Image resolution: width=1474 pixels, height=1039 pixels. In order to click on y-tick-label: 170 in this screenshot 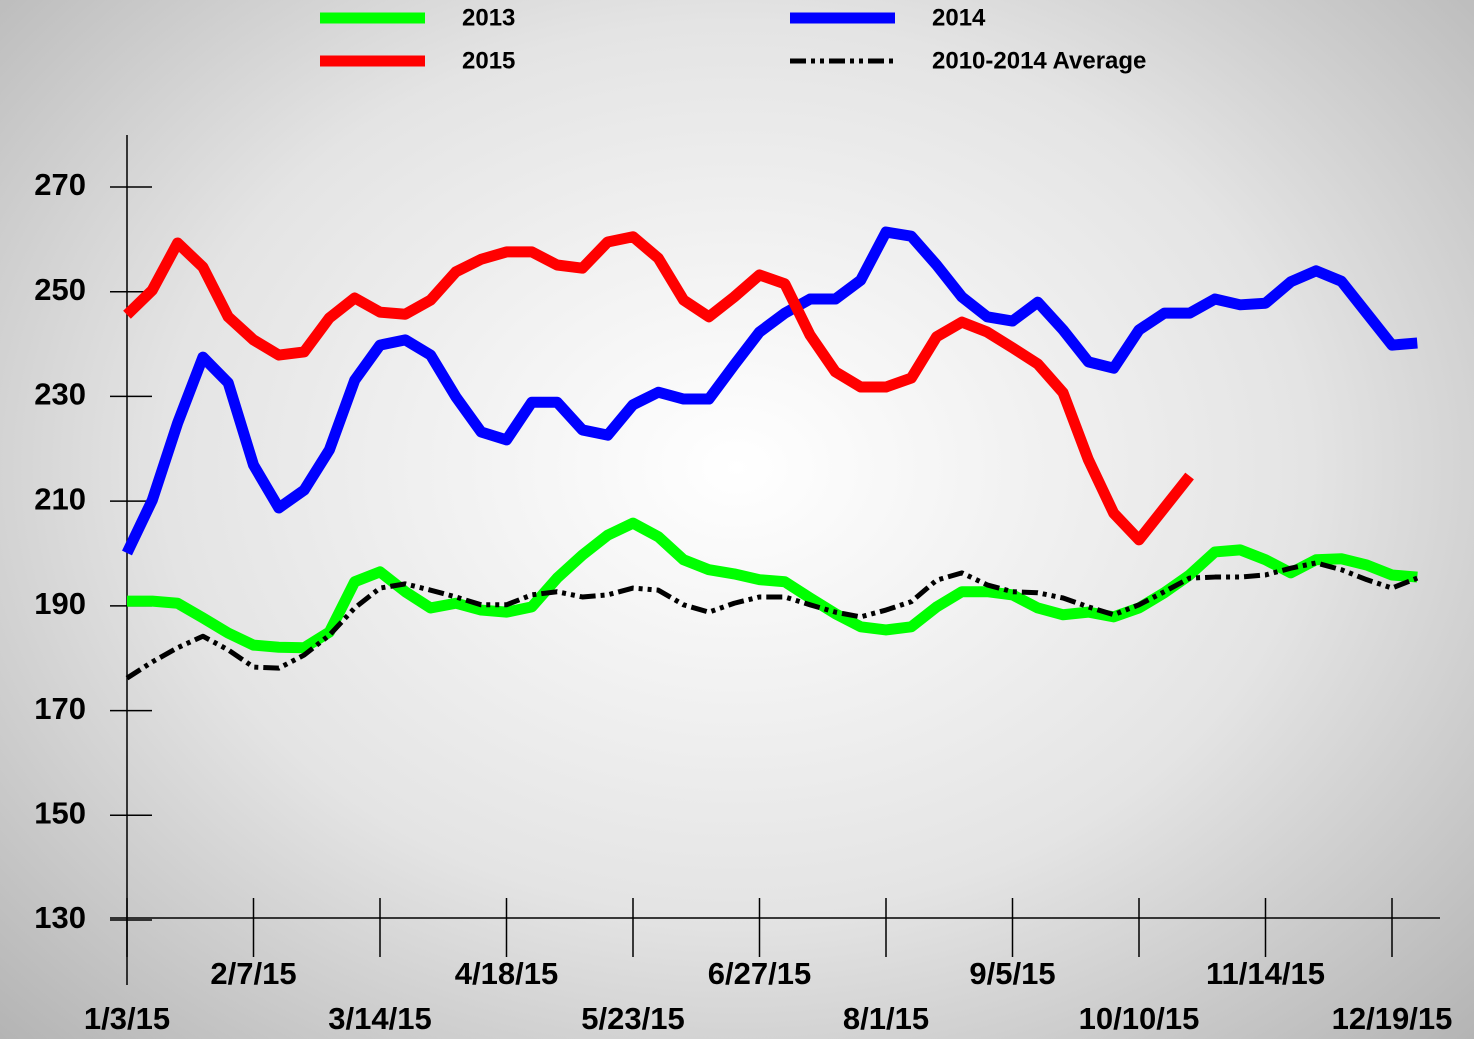, I will do `click(60, 708)`.